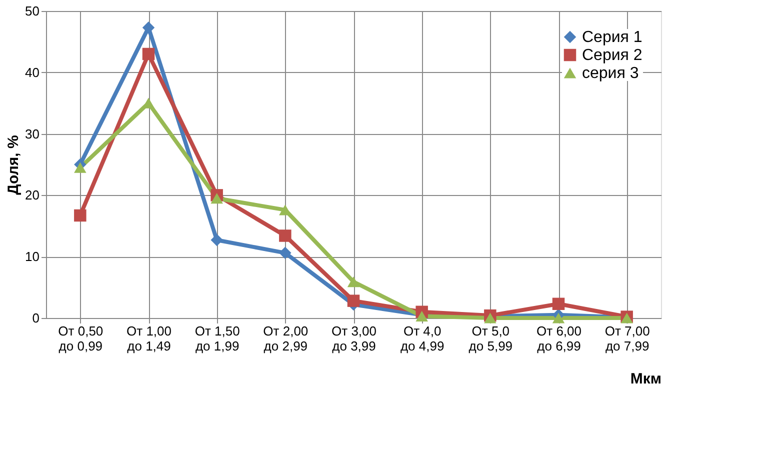  What do you see at coordinates (81, 339) in the screenshot?
I see `x-tick-label: От 0,50 до 0,99` at bounding box center [81, 339].